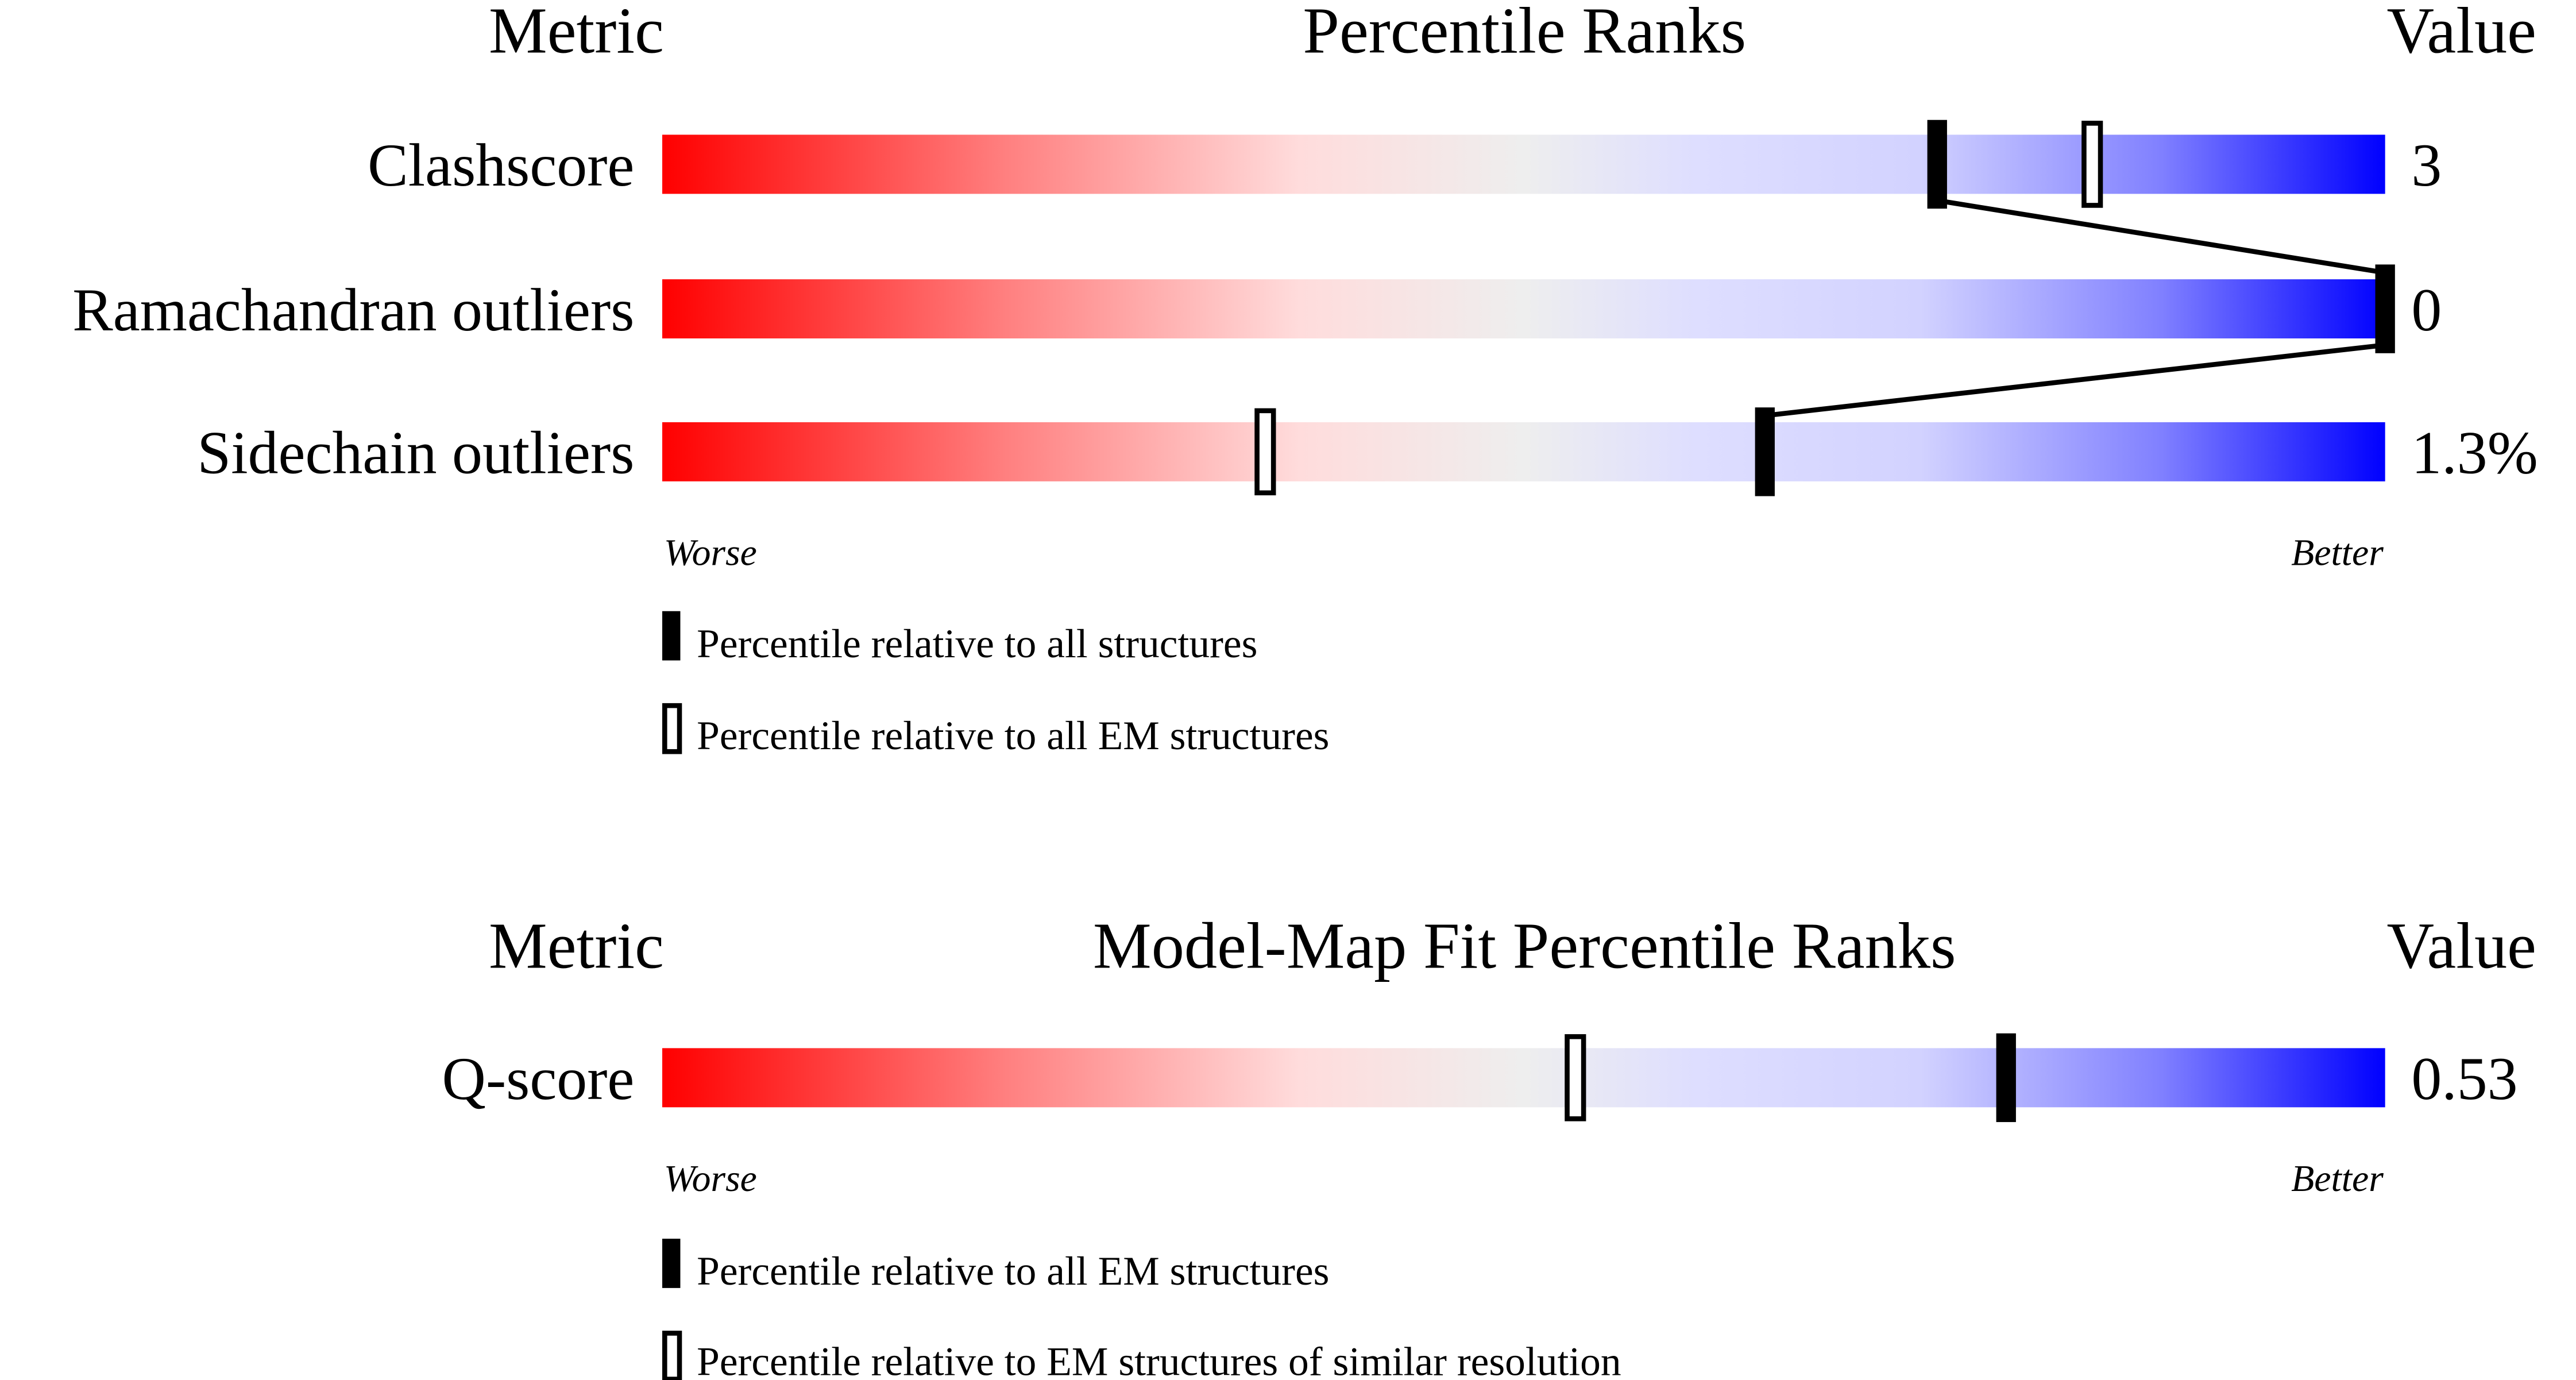  Describe the element at coordinates (2426, 310) in the screenshot. I see `metric-value: 0` at that location.